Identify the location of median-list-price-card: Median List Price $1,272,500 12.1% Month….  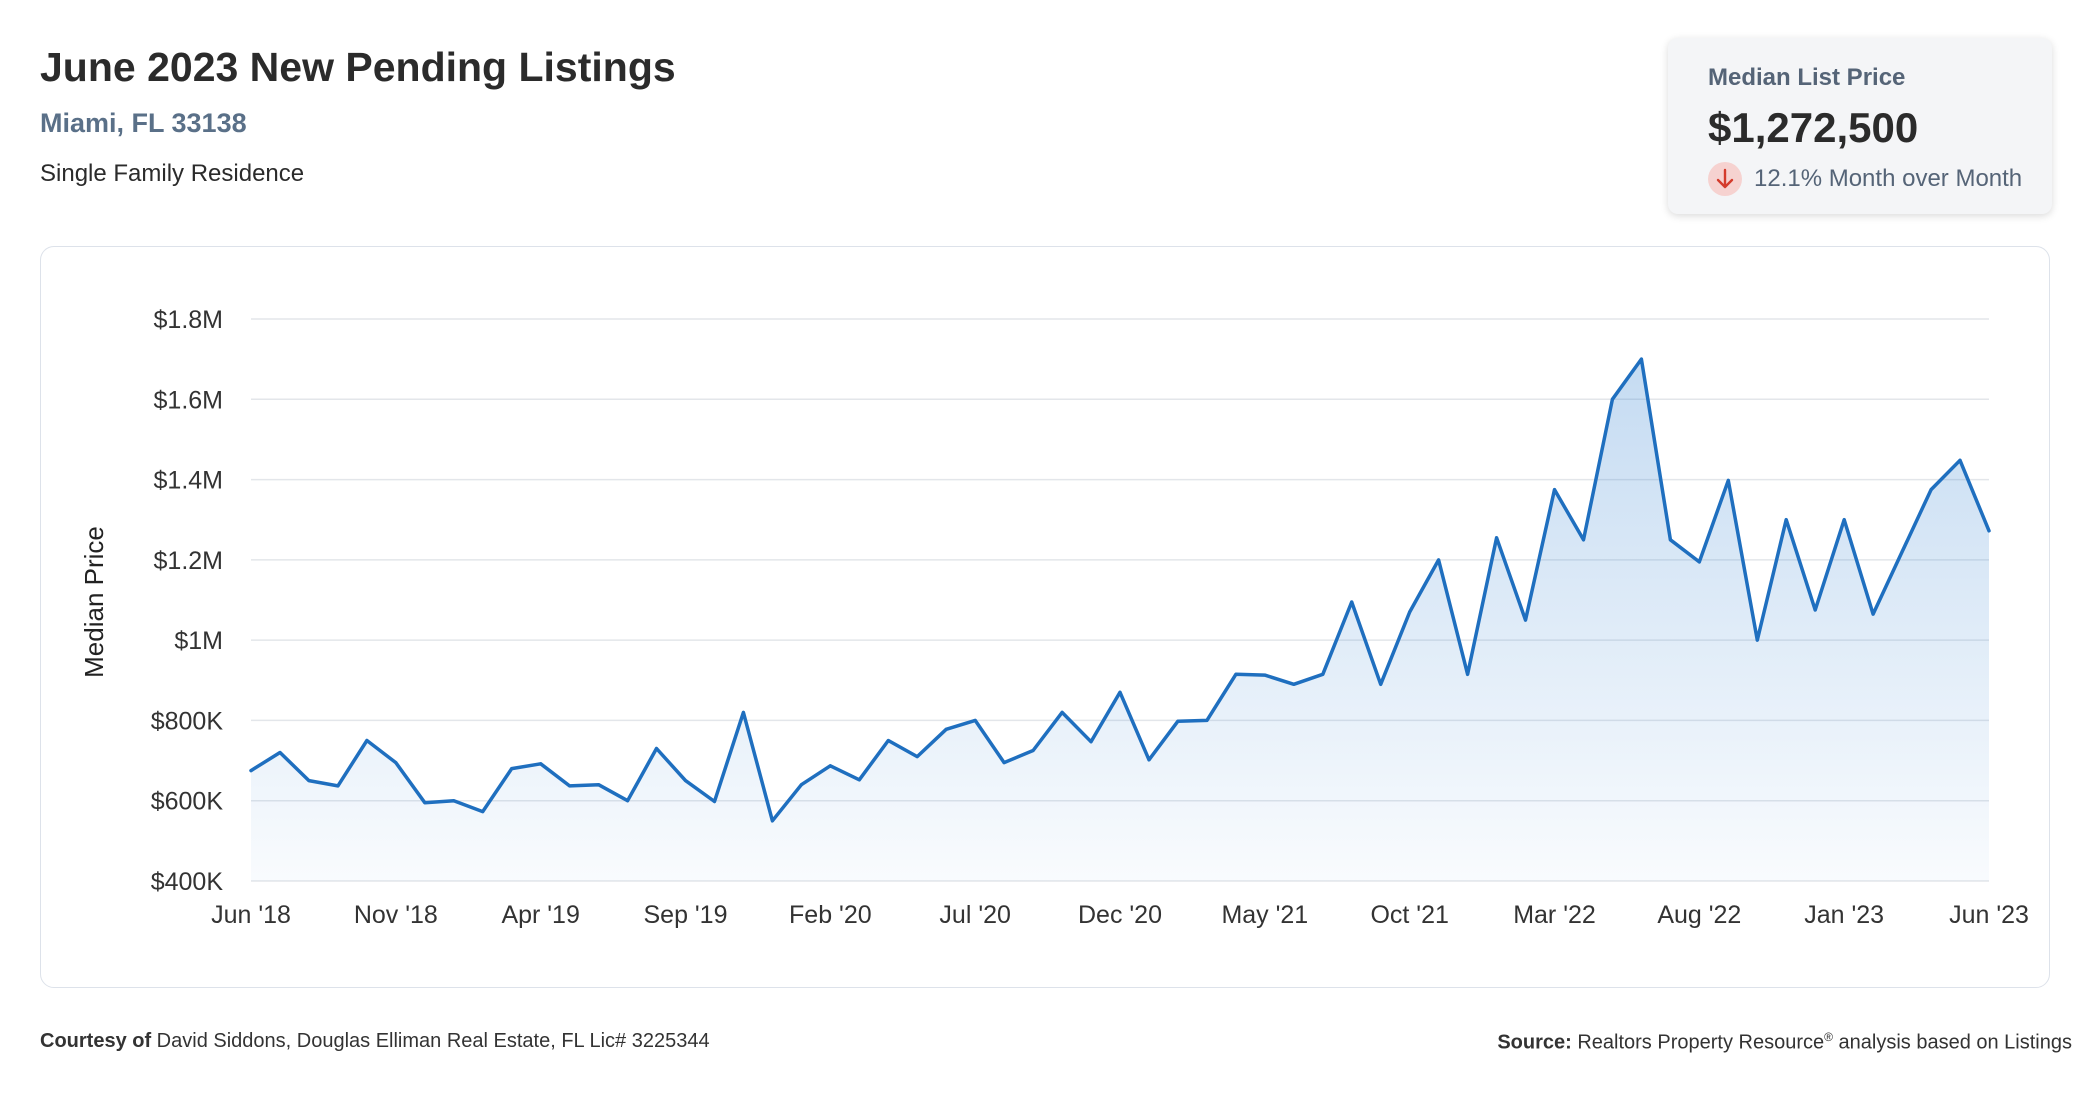
(1860, 126).